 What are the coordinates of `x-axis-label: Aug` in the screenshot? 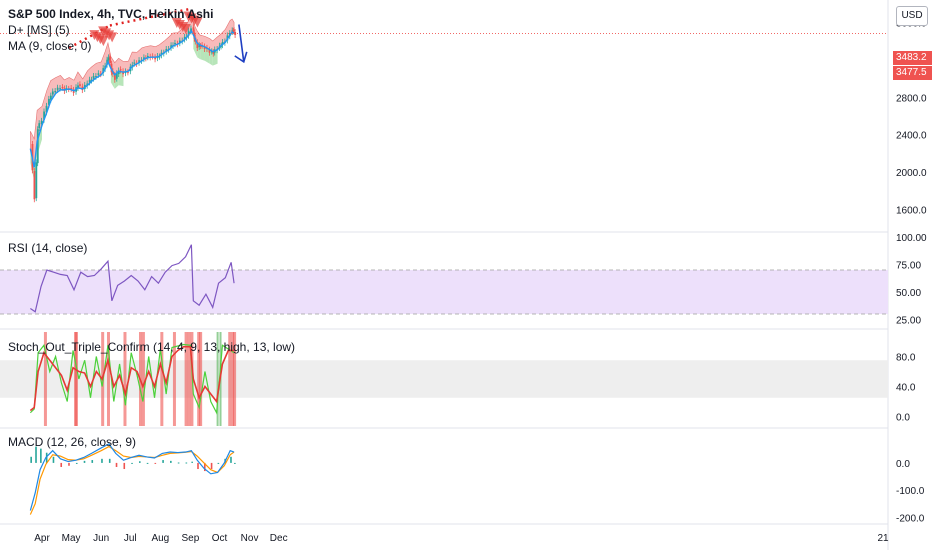 It's located at (160, 538).